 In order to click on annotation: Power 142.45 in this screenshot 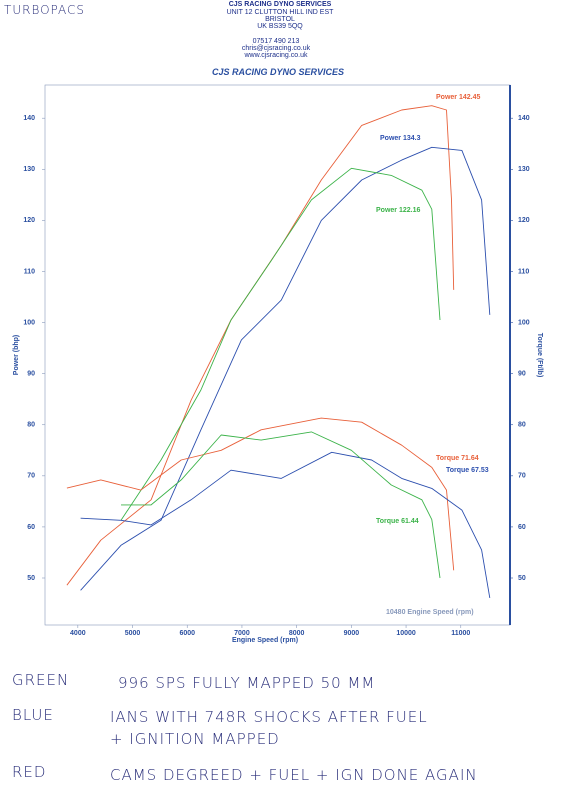, I will do `click(458, 97)`.